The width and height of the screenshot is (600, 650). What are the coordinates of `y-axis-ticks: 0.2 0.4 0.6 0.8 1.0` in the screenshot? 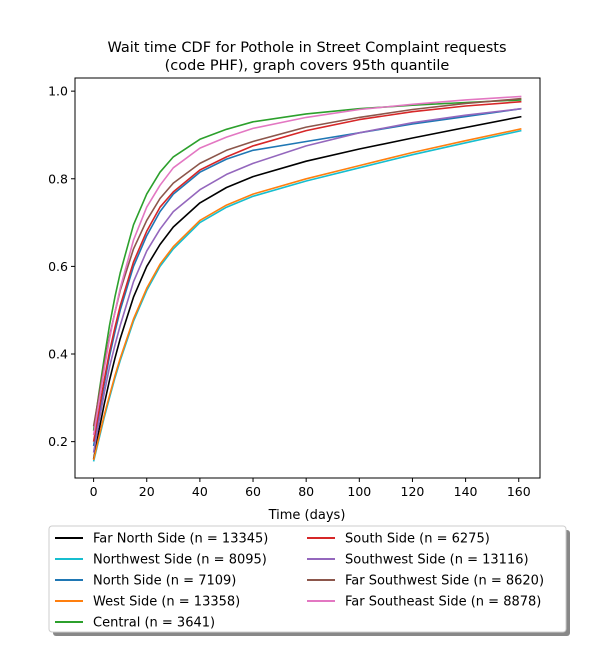 It's located at (61, 266).